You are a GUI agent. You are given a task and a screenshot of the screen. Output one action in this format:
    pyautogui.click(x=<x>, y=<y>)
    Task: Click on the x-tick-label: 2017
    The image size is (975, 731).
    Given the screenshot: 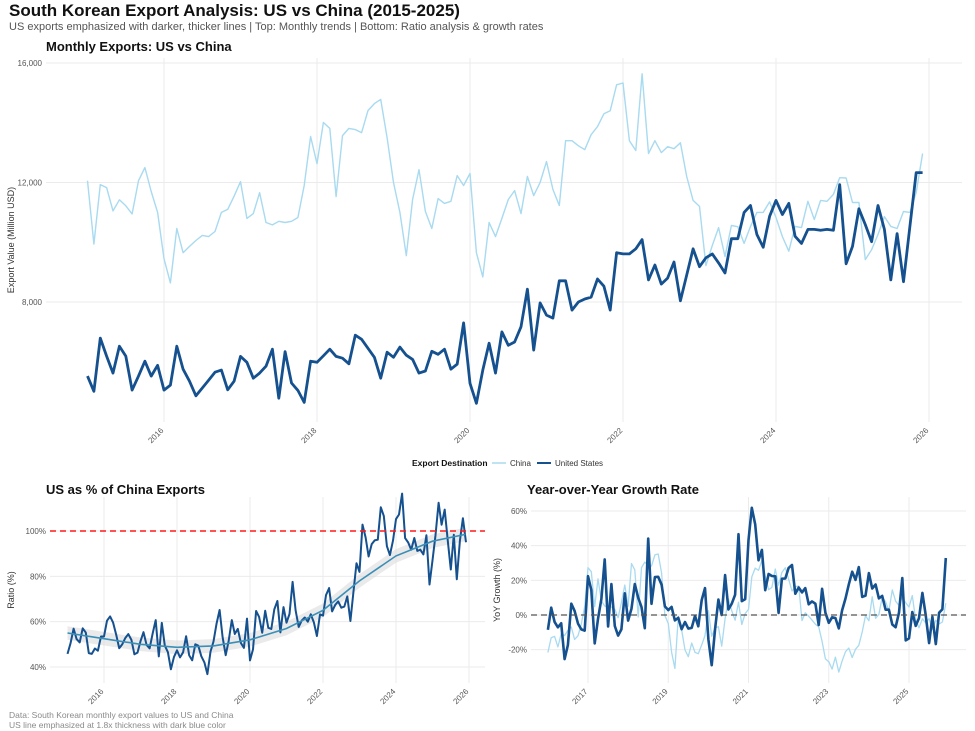 What is the action you would take?
    pyautogui.click(x=579, y=696)
    